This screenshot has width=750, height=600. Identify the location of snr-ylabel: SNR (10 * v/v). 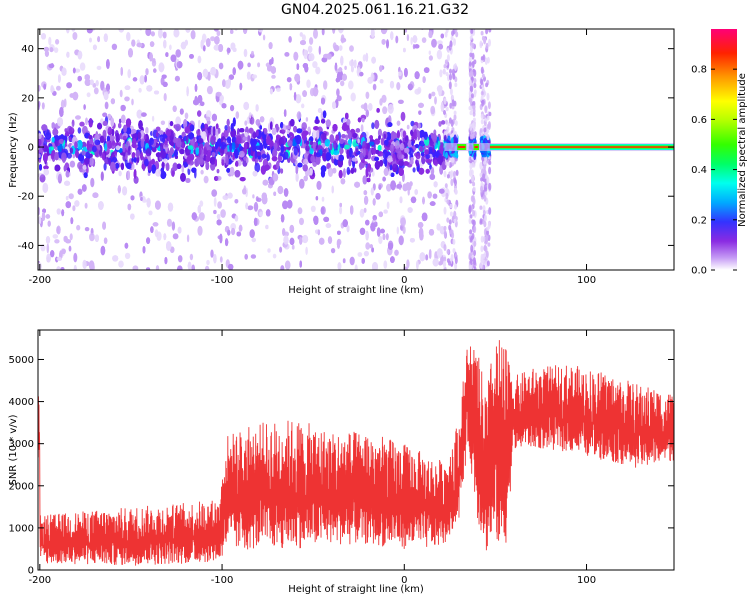
(13, 449).